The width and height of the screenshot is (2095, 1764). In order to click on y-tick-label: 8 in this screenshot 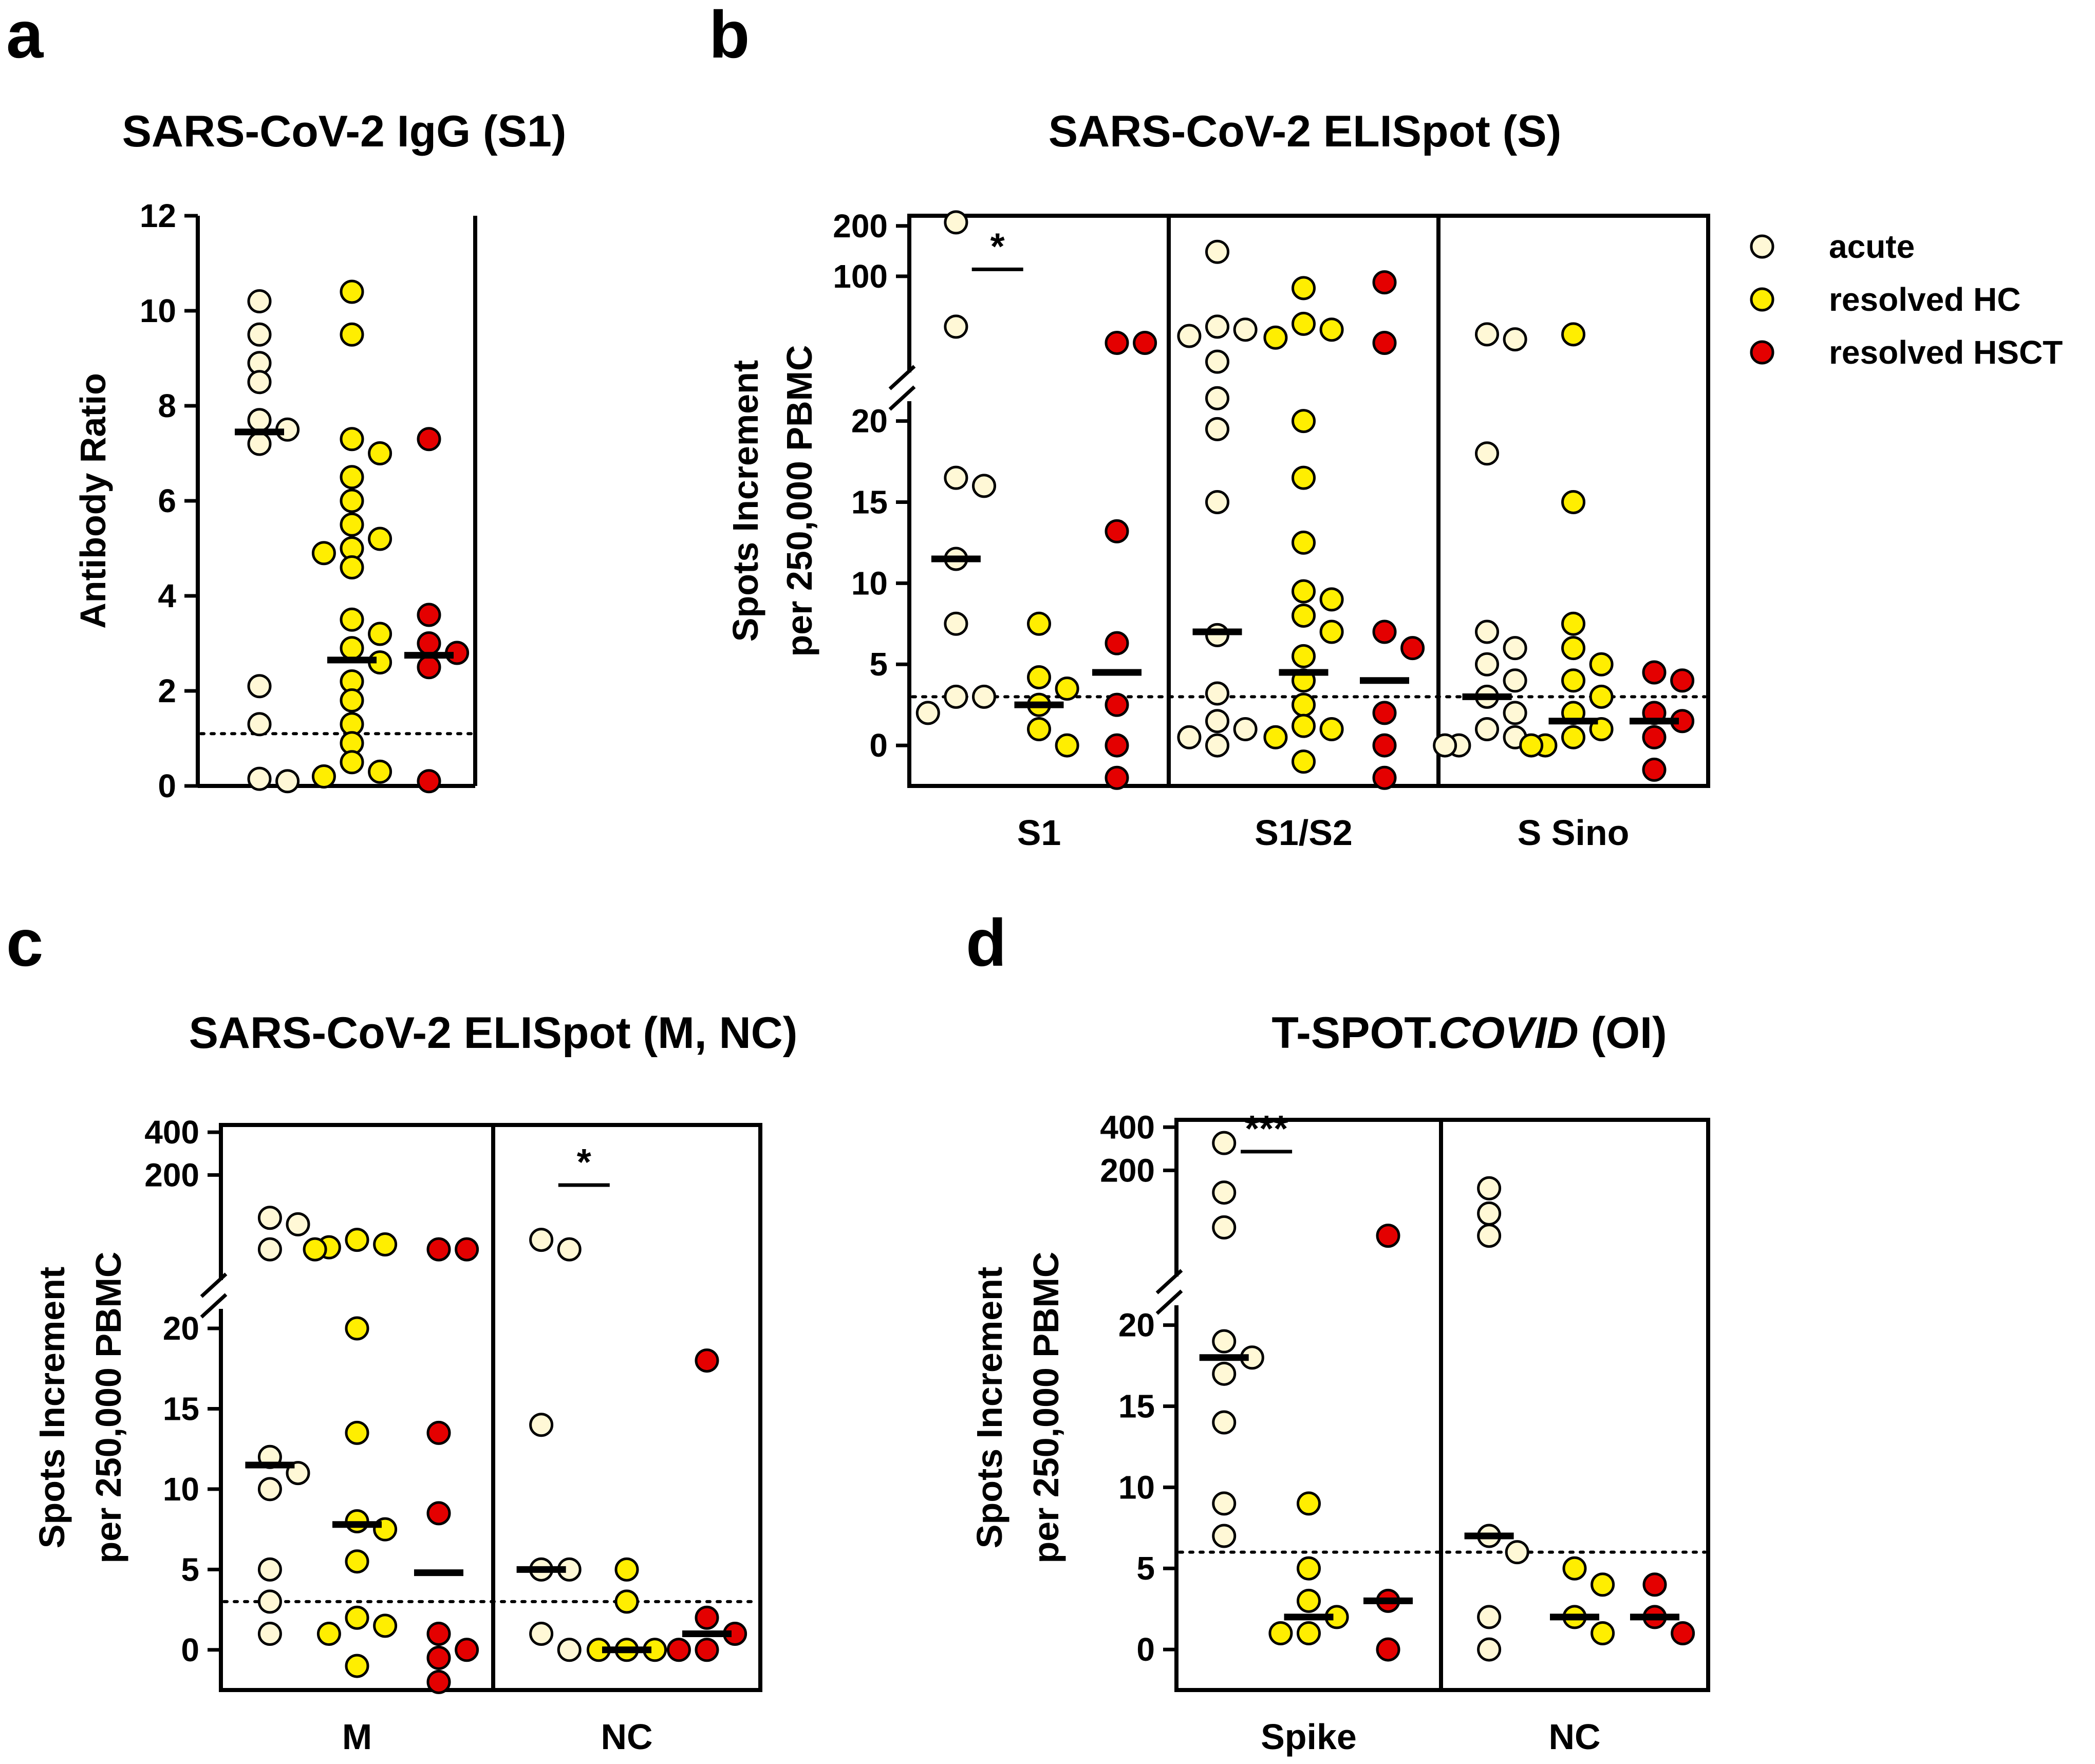, I will do `click(167, 405)`.